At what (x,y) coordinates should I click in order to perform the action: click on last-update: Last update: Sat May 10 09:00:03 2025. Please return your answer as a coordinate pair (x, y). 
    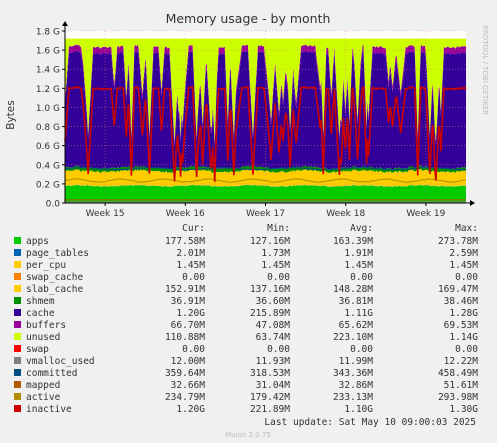
    Looking at the image, I should click on (370, 422).